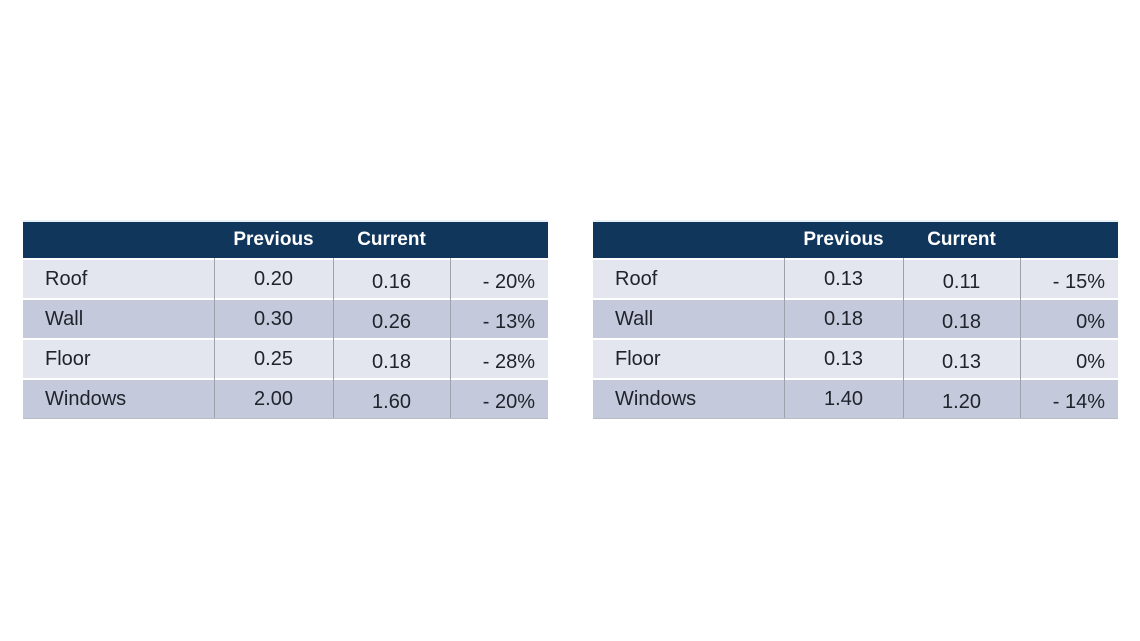 This screenshot has height=641, width=1140. Describe the element at coordinates (499, 359) in the screenshot. I see `change-percent: - 28%` at that location.